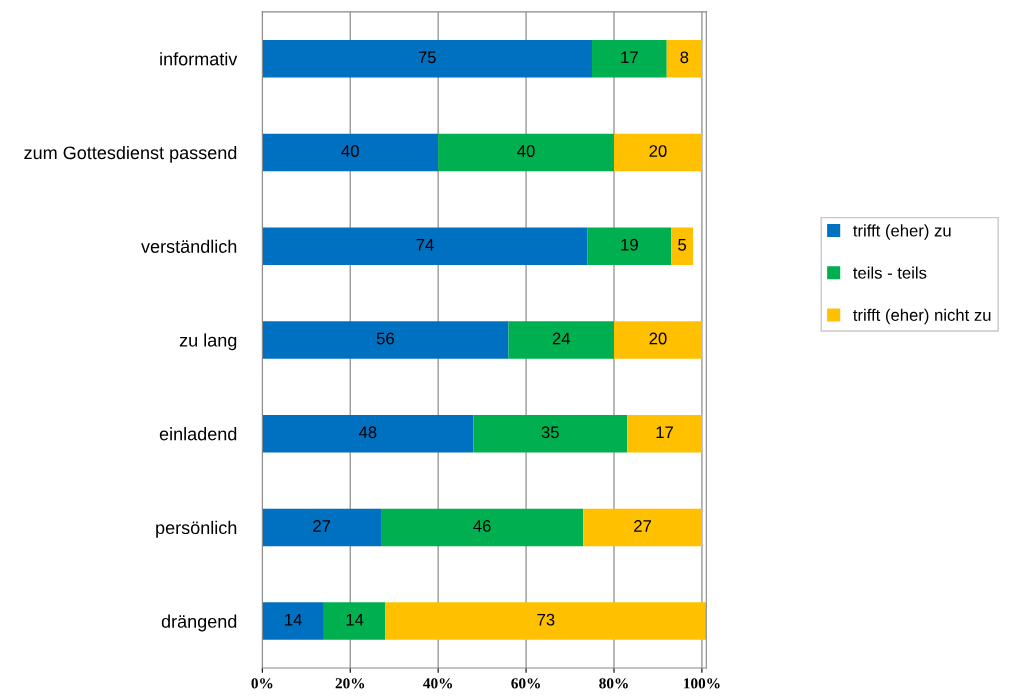 Image resolution: width=1009 pixels, height=698 pixels. I want to click on data-label: 24, so click(561, 338).